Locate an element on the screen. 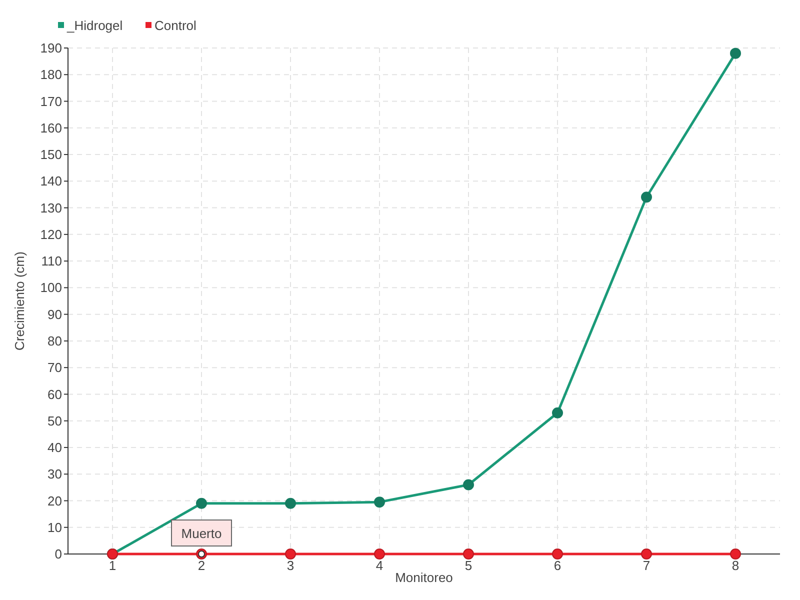 This screenshot has width=800, height=600. y-tick-label: 180 is located at coordinates (51, 74).